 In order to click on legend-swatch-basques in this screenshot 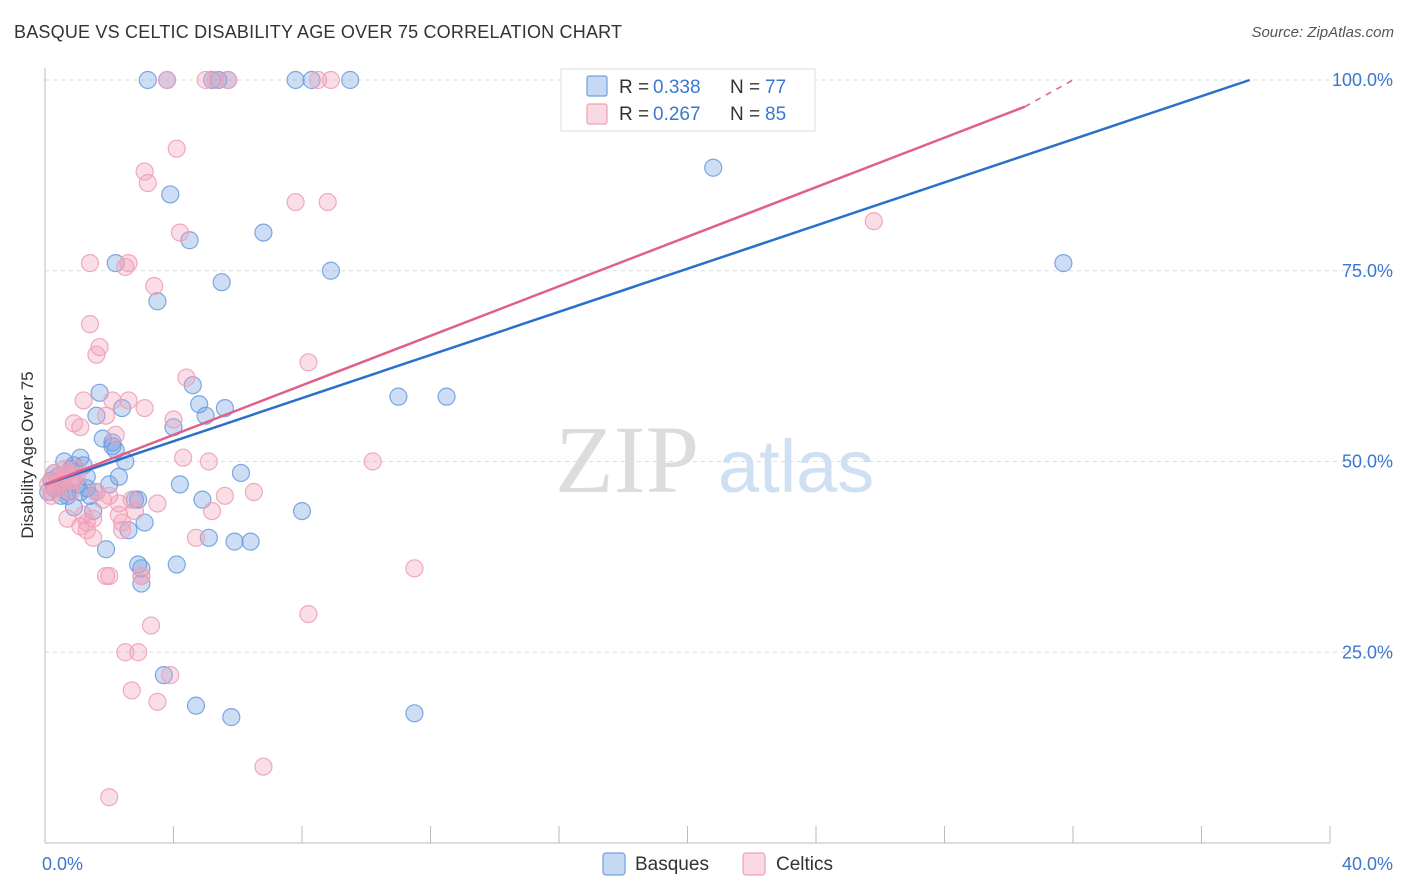, I will do `click(614, 864)`.